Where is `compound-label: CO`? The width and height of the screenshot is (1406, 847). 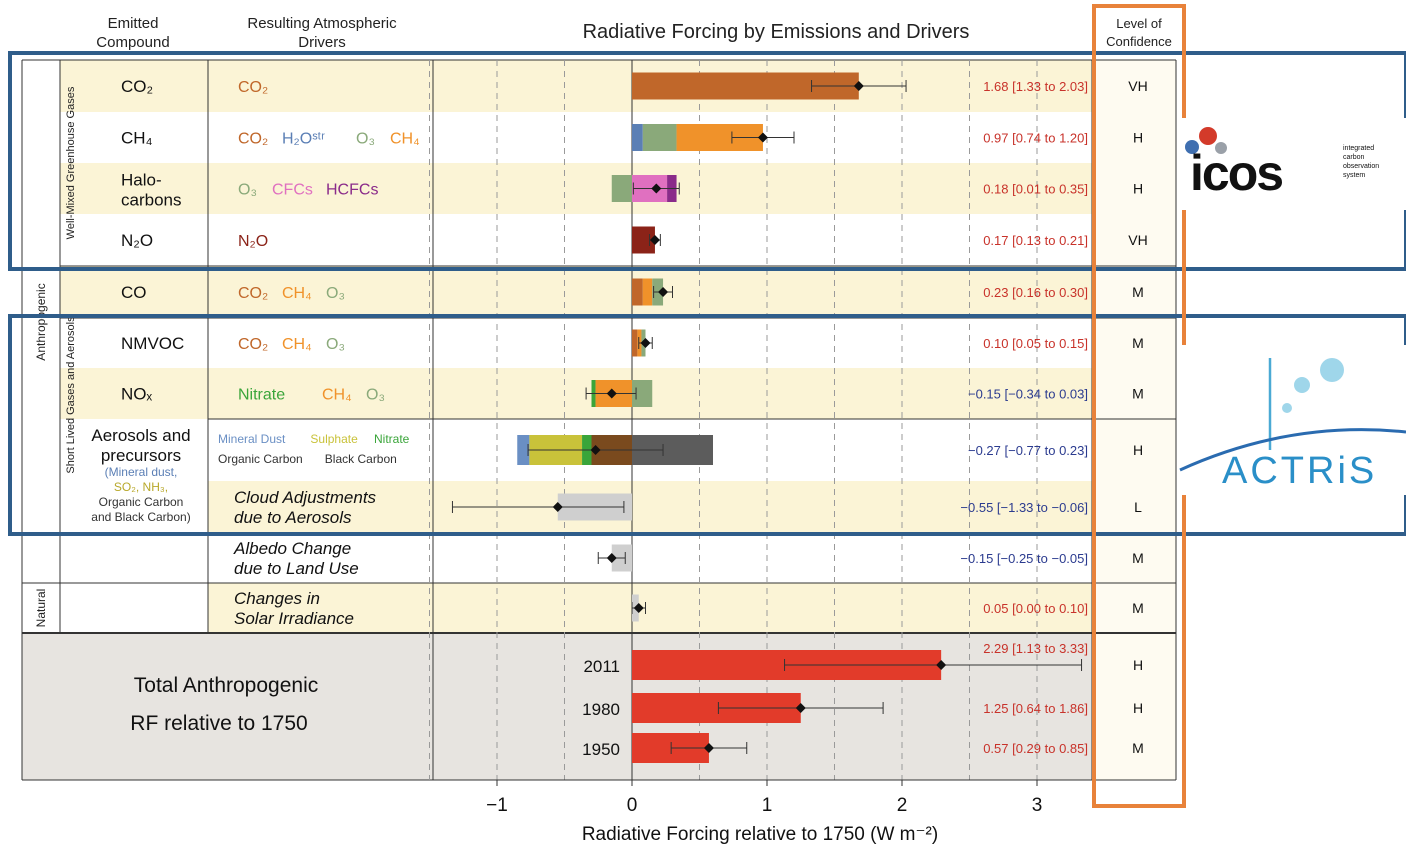
compound-label: CO is located at coordinates (134, 292).